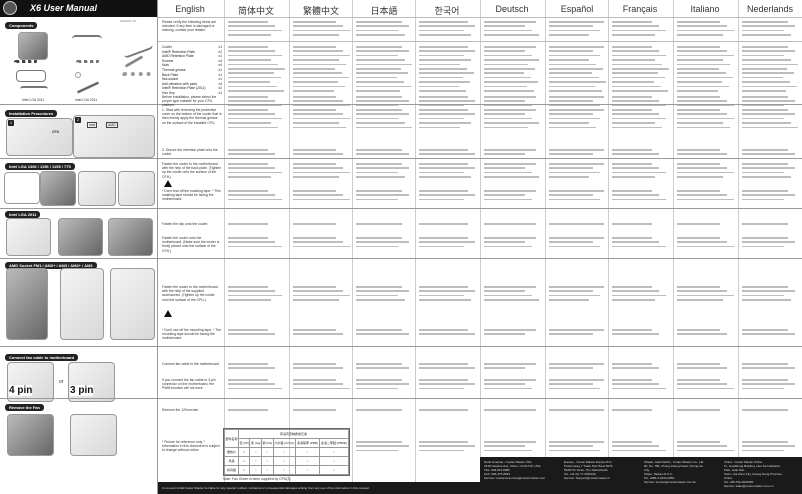  What do you see at coordinates (220, 65) in the screenshot?
I see `component-qty: x4` at bounding box center [220, 65].